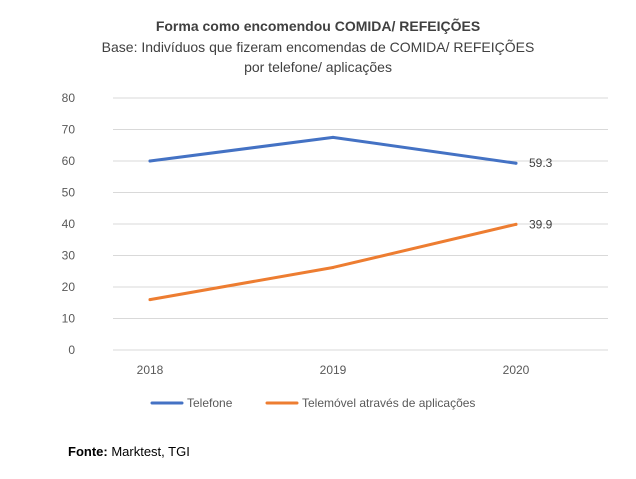 The height and width of the screenshot is (479, 636). Describe the element at coordinates (318, 25) in the screenshot. I see `chart-title: Forma como encomendou COMIDA/ REFEIÇÕES` at that location.